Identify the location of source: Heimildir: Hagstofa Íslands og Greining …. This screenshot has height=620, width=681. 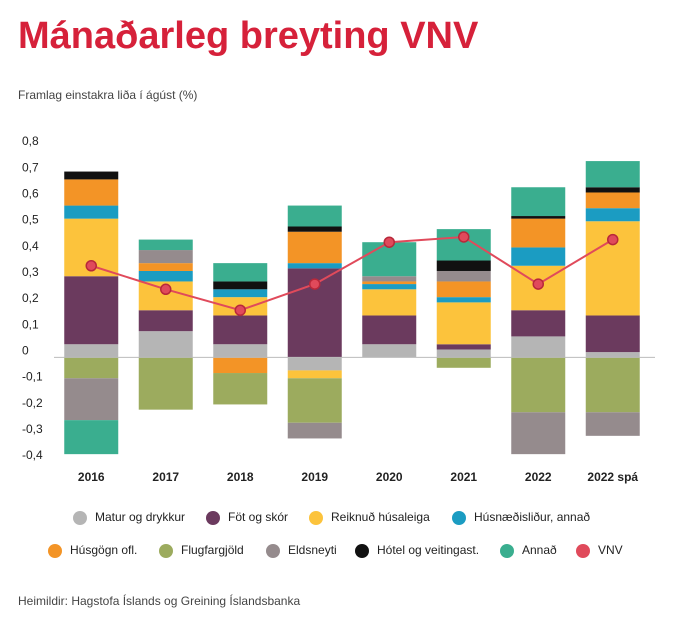
(159, 600).